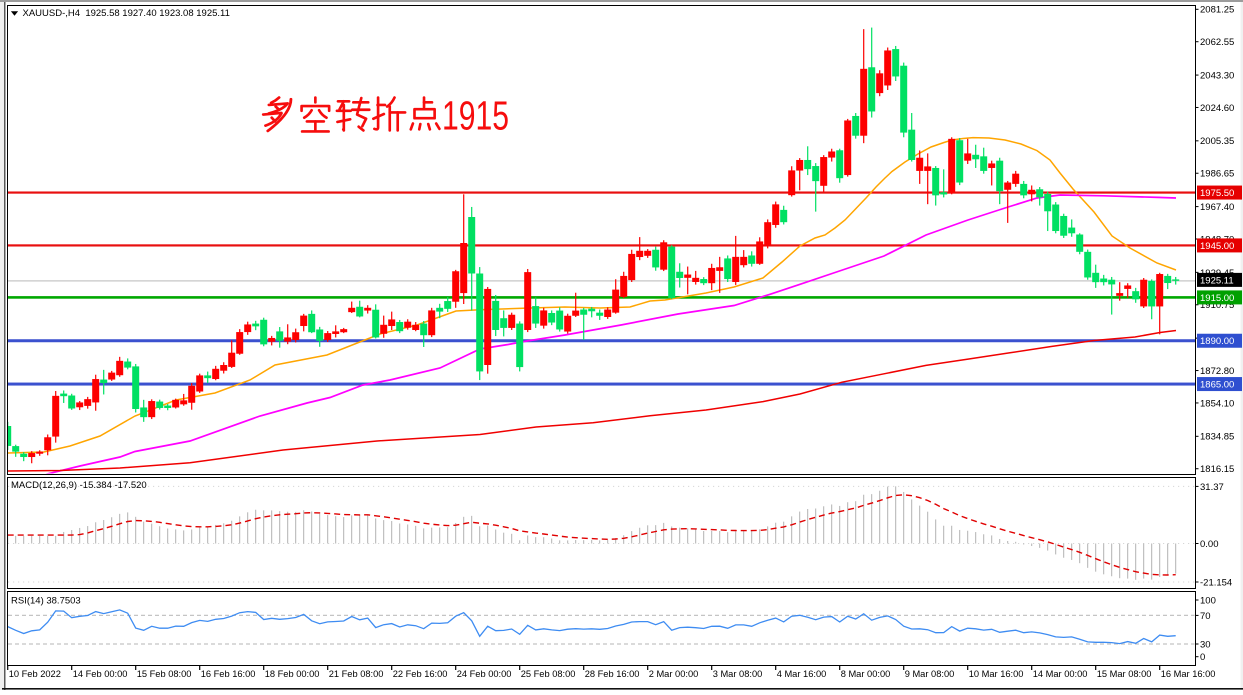 This screenshot has width=1243, height=695. Describe the element at coordinates (46, 601) in the screenshot. I see `svg-text: RSI(14) 38.7503` at that location.